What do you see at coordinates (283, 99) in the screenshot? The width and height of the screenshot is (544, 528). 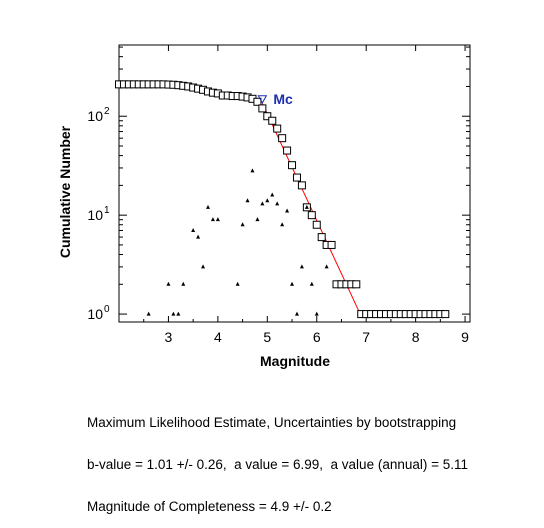 I see `mc-label: Mc` at bounding box center [283, 99].